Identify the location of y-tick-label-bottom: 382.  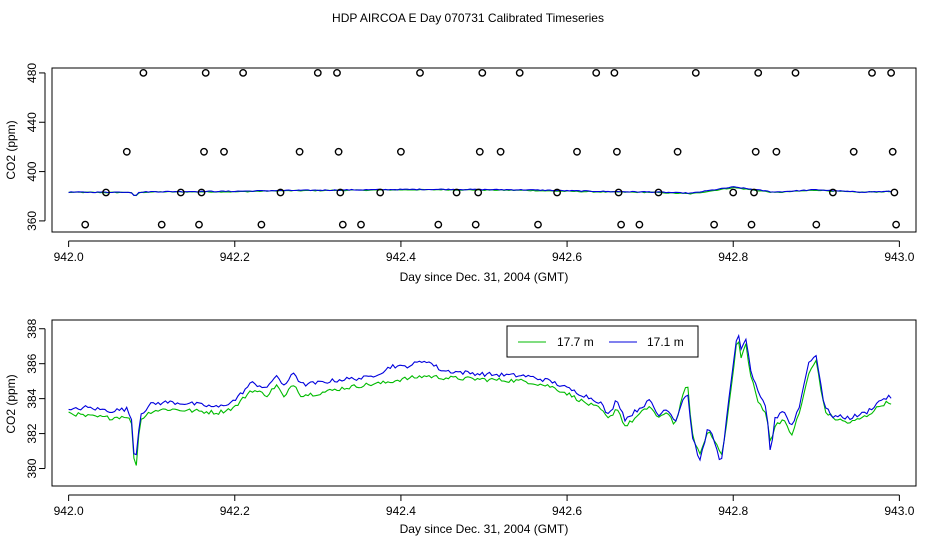
(32, 433).